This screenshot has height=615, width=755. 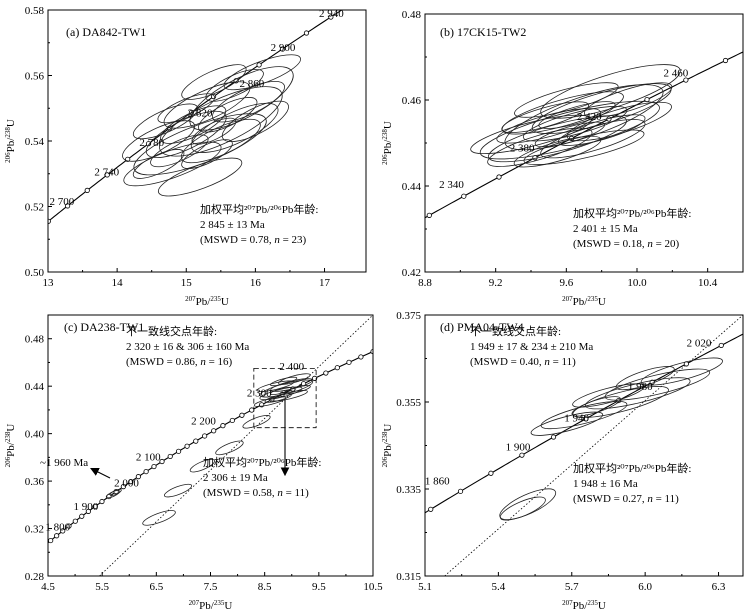 I want to click on x-tick-label: 10.0, so click(x=637, y=283).